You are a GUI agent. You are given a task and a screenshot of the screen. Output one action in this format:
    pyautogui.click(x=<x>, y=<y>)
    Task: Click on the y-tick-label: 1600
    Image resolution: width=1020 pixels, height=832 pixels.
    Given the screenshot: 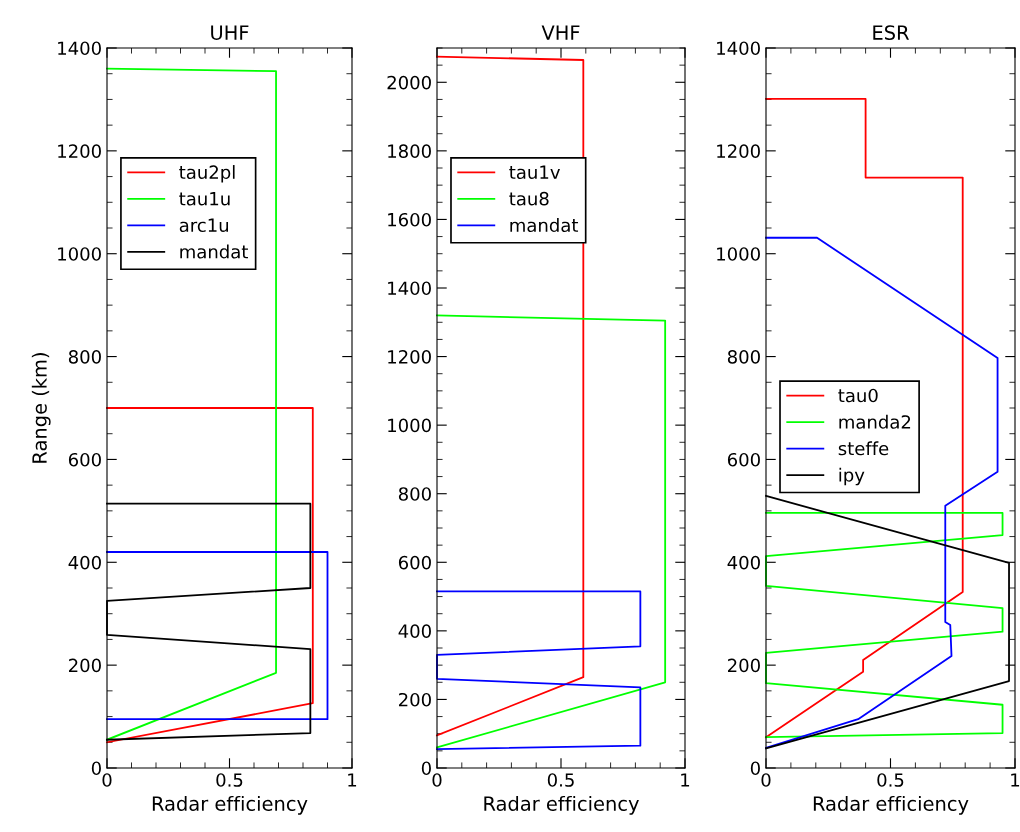 What is the action you would take?
    pyautogui.click(x=409, y=219)
    